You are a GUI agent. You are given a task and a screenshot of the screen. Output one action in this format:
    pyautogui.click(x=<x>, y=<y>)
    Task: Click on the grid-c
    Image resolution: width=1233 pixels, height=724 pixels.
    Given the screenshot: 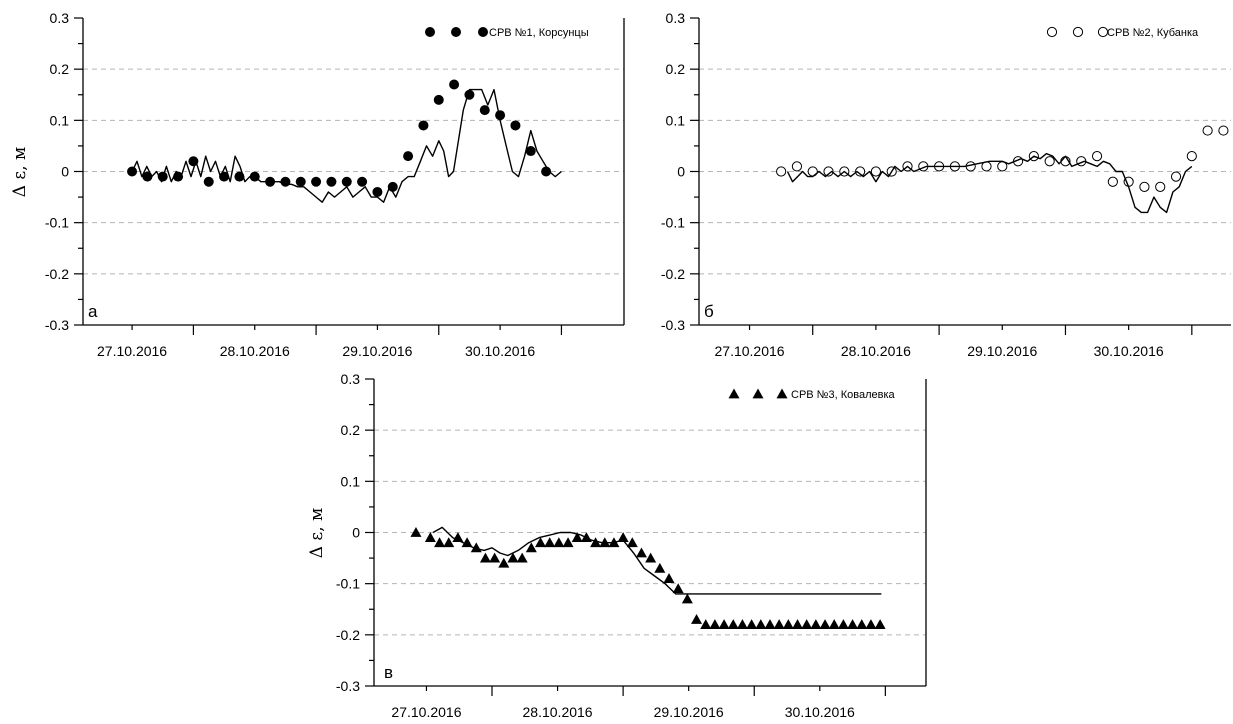 What is the action you would take?
    pyautogui.click(x=650, y=532)
    